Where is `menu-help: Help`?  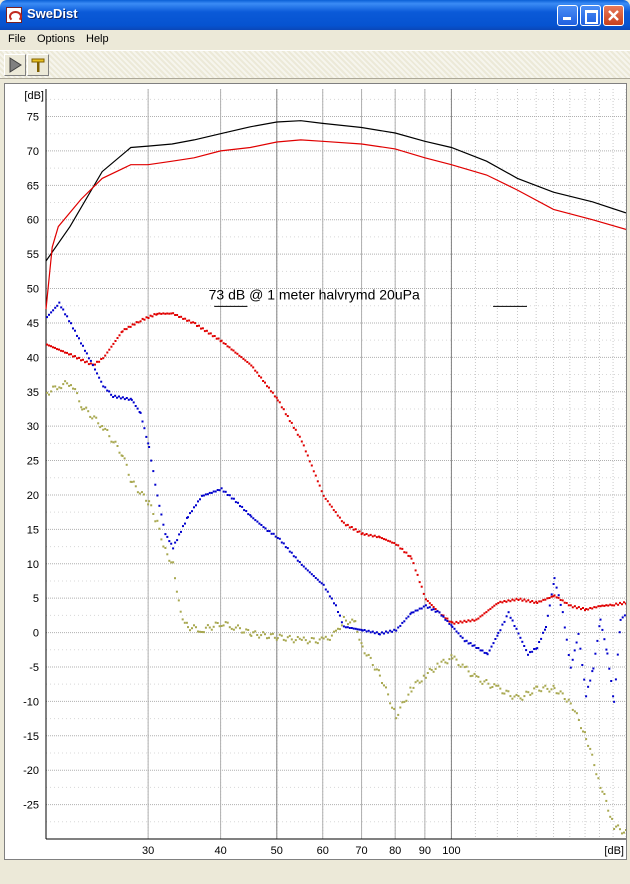
menu-help: Help is located at coordinates (97, 39).